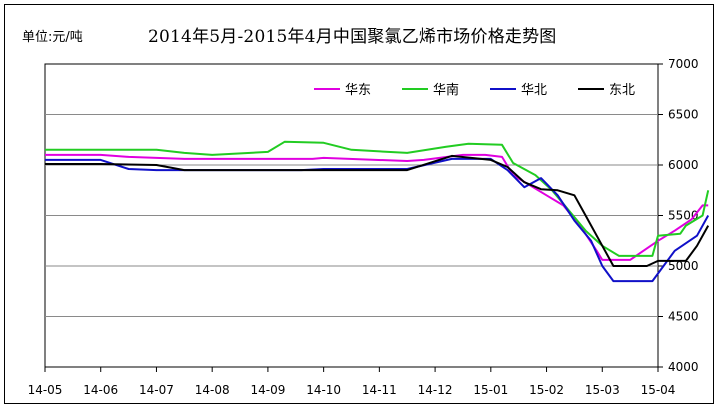 The height and width of the screenshot is (409, 720). Describe the element at coordinates (446, 90) in the screenshot. I see `legend-label-1: 华南` at that location.